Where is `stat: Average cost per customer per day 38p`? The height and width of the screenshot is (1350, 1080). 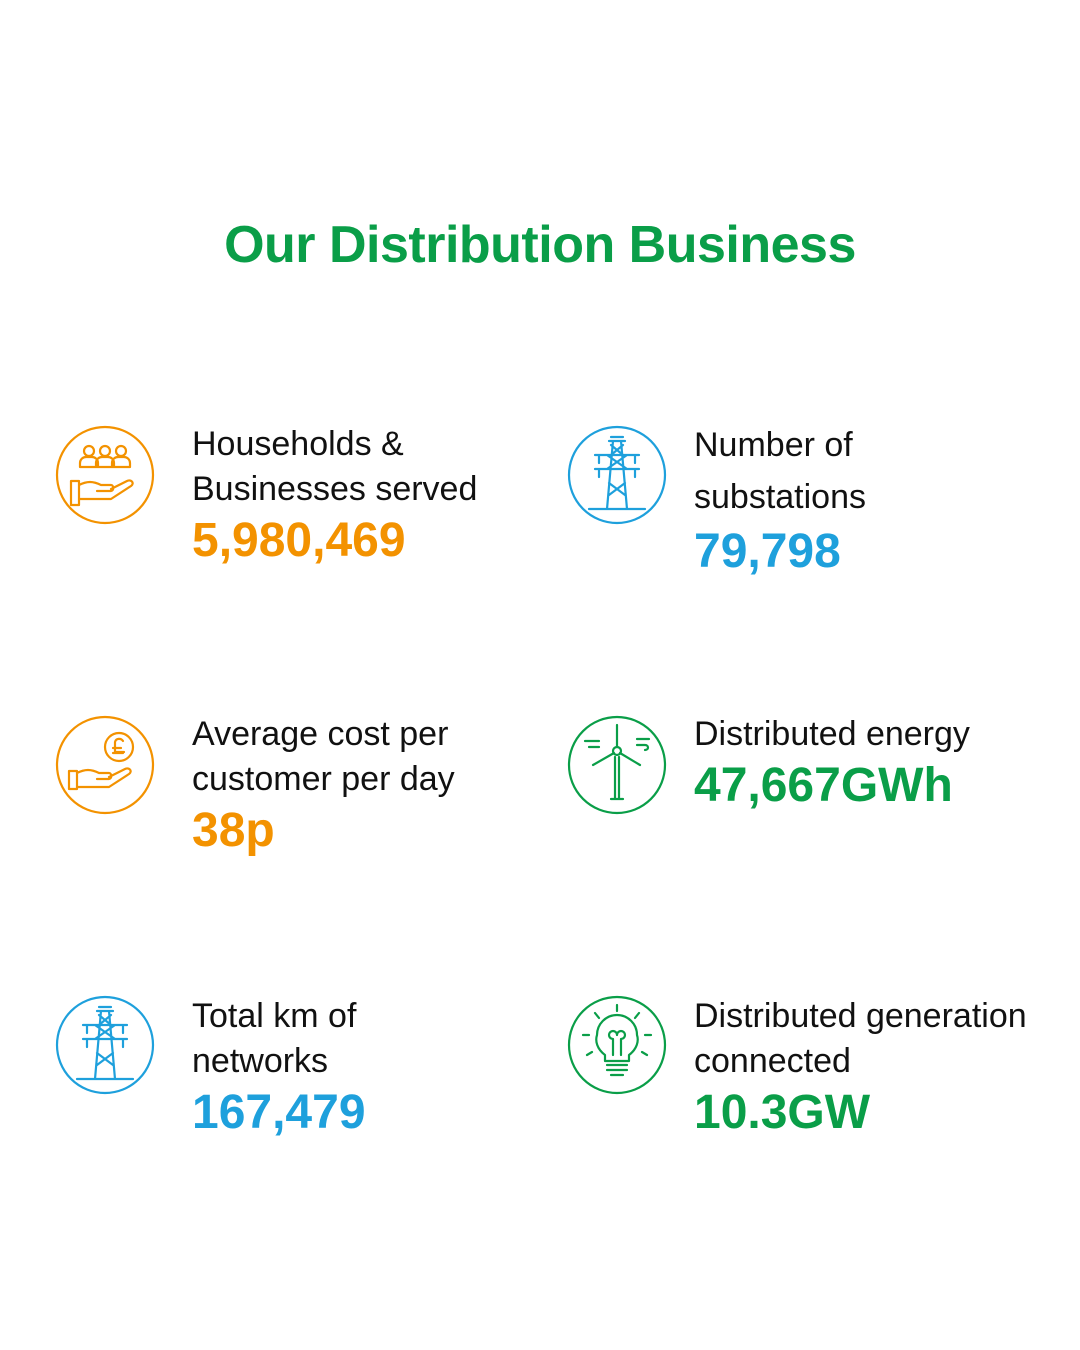
stat: Average cost per customer per day 38p is located at coordinates (382, 786).